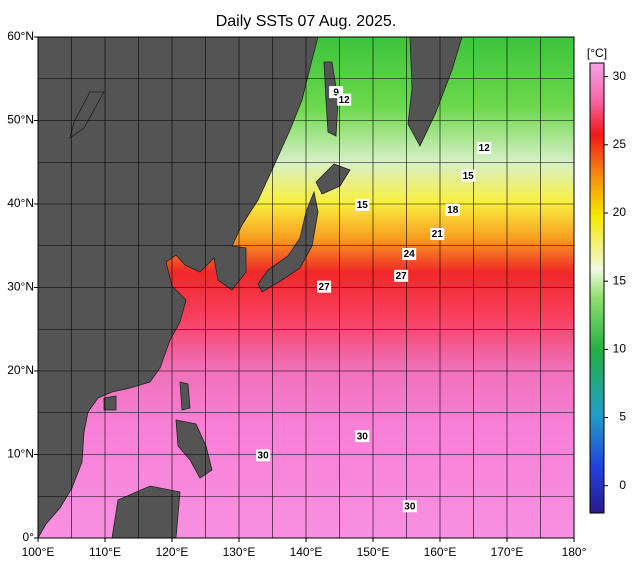 The image size is (637, 564). I want to click on colorbar-tick-label: 15, so click(620, 280).